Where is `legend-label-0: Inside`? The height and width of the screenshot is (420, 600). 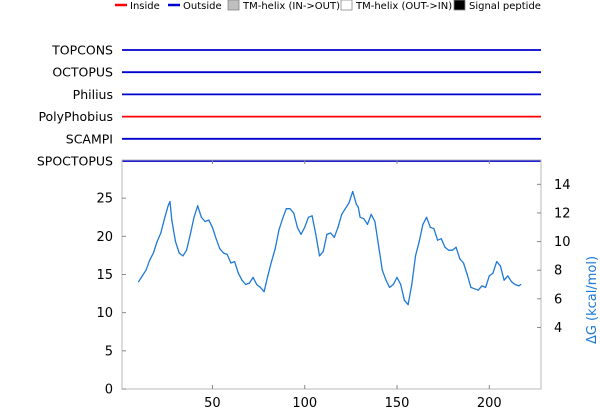 legend-label-0: Inside is located at coordinates (145, 6).